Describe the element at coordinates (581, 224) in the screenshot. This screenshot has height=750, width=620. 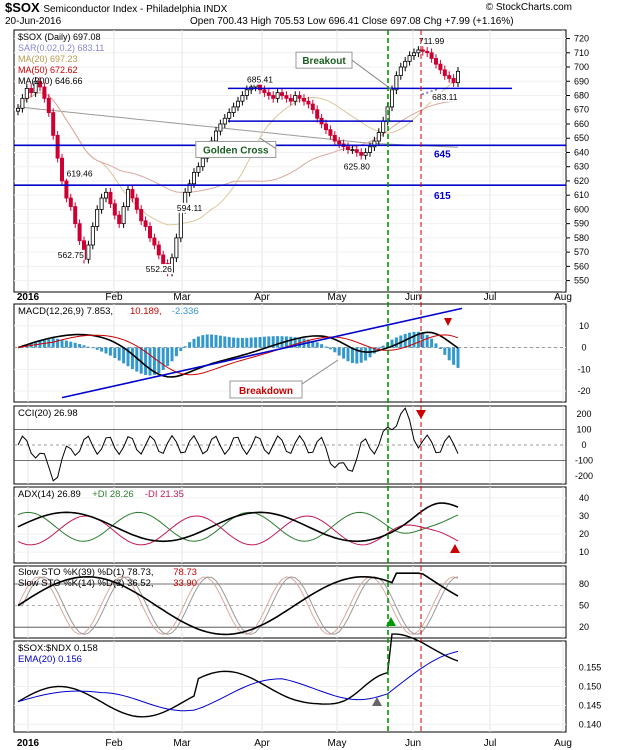
I see `price-tick-label: 590` at that location.